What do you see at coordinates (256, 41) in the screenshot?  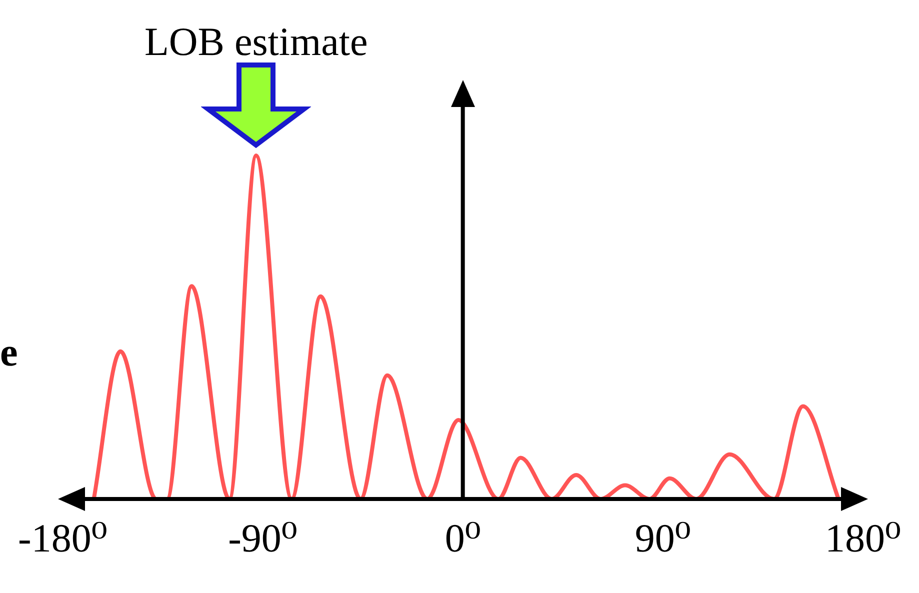 I see `annotation: LOB estimate` at bounding box center [256, 41].